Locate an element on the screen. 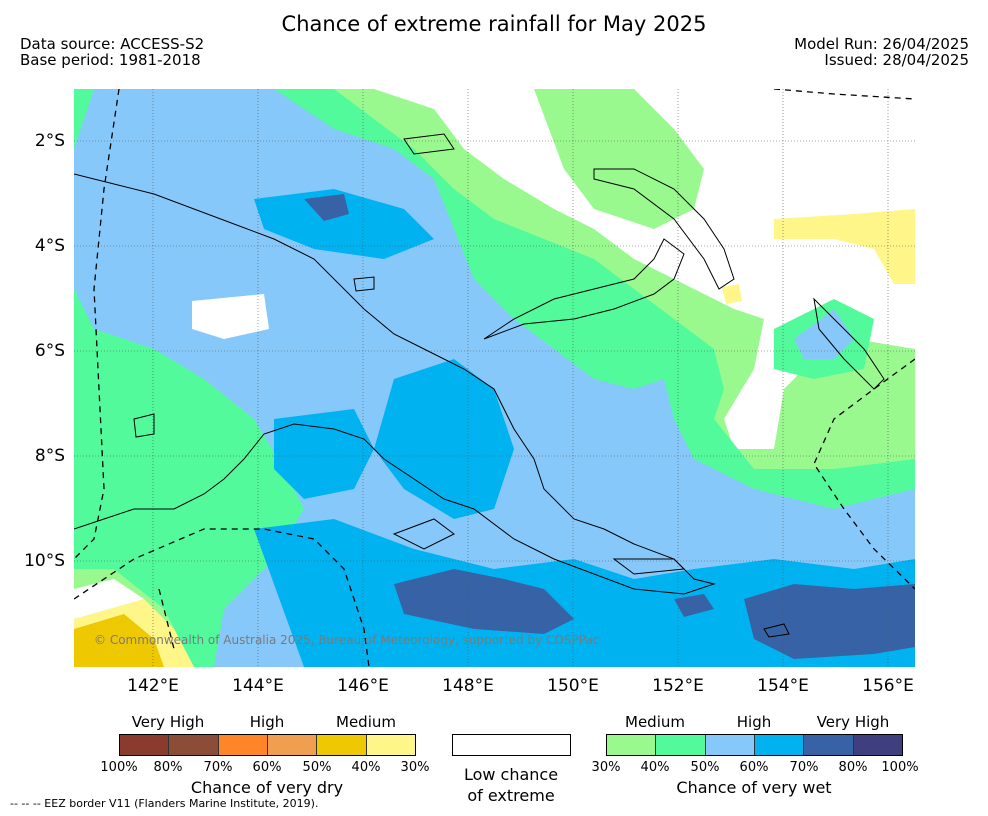  model-run: Model Run: 26/04/2025 is located at coordinates (881, 44).